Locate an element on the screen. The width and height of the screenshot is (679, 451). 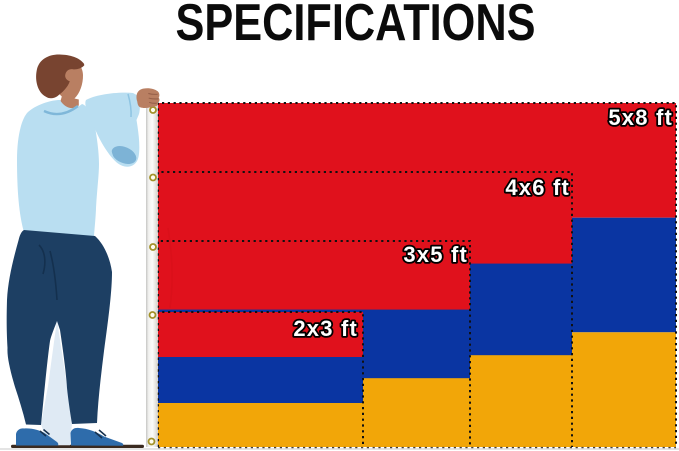
svg-text: 4x6 ft is located at coordinates (537, 187).